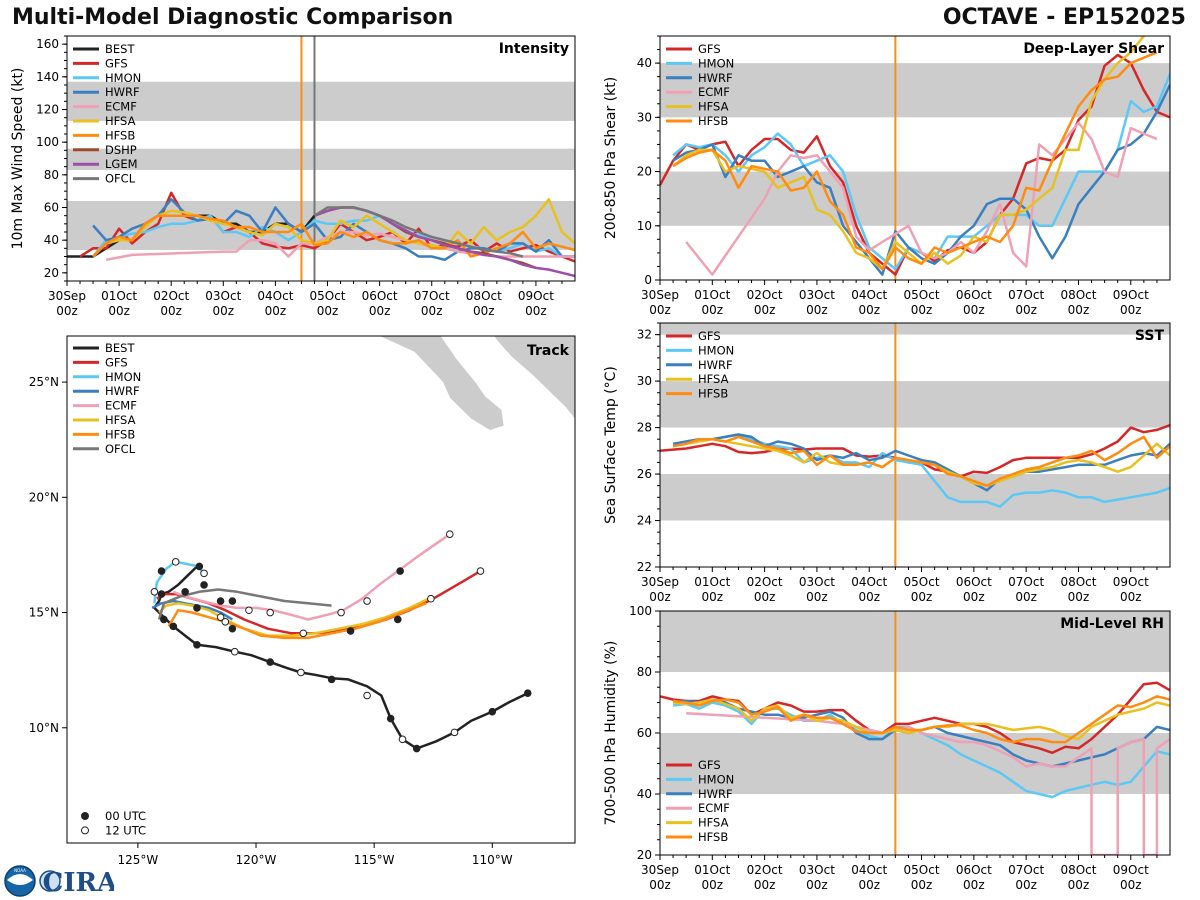 This screenshot has width=1200, height=900. What do you see at coordinates (121, 164) in the screenshot?
I see `intensity-legend-label: LGEM` at bounding box center [121, 164].